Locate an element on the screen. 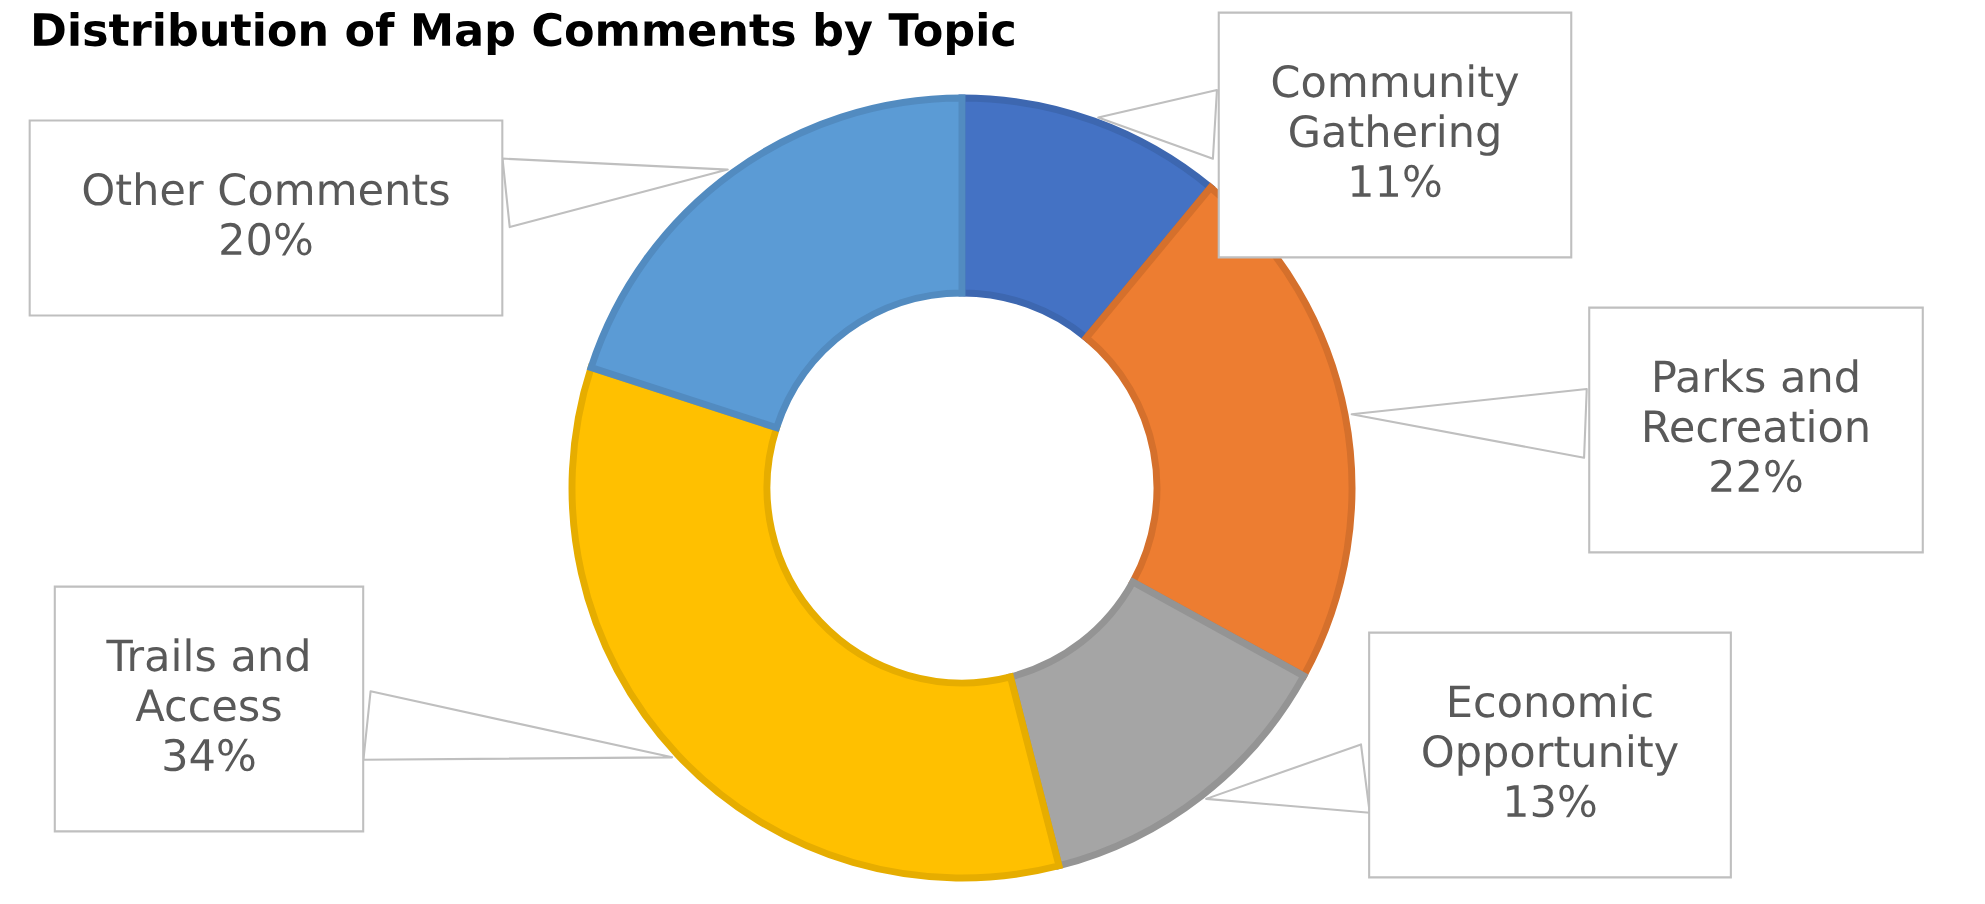 This screenshot has width=1985, height=904. slice-label: Economic Opportunity is located at coordinates (1550, 730).